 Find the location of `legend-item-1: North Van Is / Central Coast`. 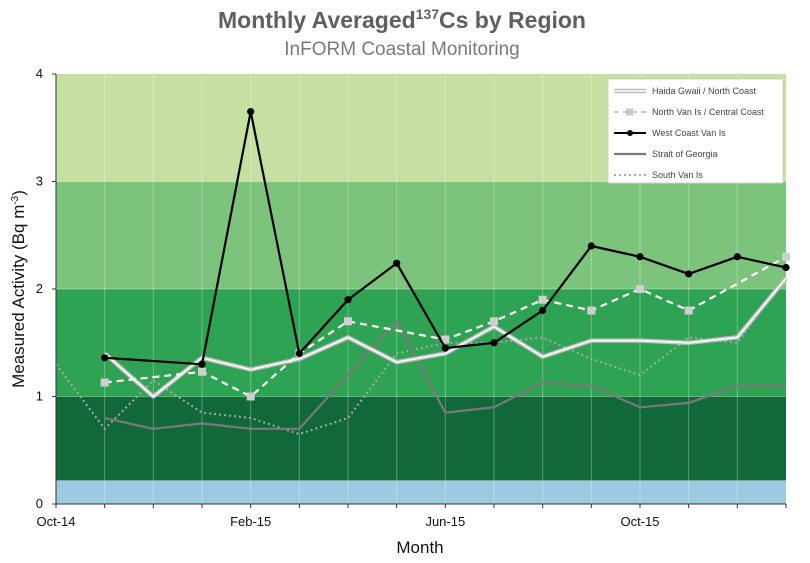

legend-item-1: North Van Is / Central Coast is located at coordinates (689, 112).